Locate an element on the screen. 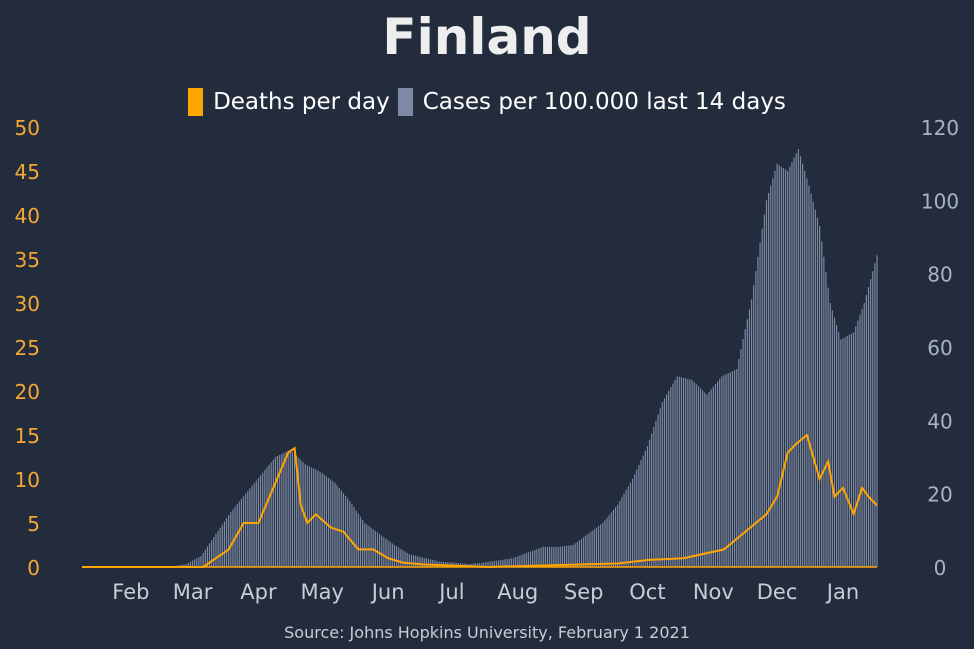  left-axis-tick-label: 35 is located at coordinates (27, 260).